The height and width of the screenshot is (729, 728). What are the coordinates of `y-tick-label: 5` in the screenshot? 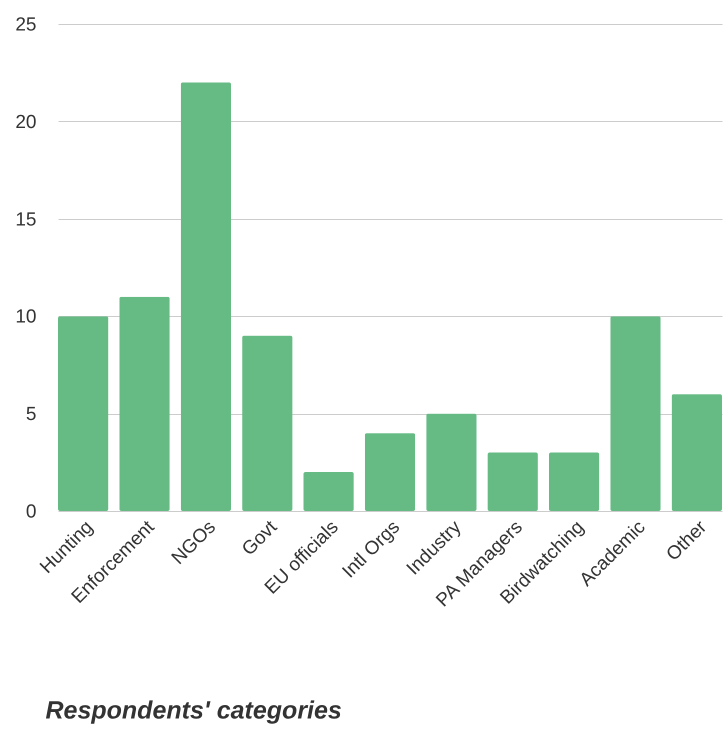 It's located at (31, 415).